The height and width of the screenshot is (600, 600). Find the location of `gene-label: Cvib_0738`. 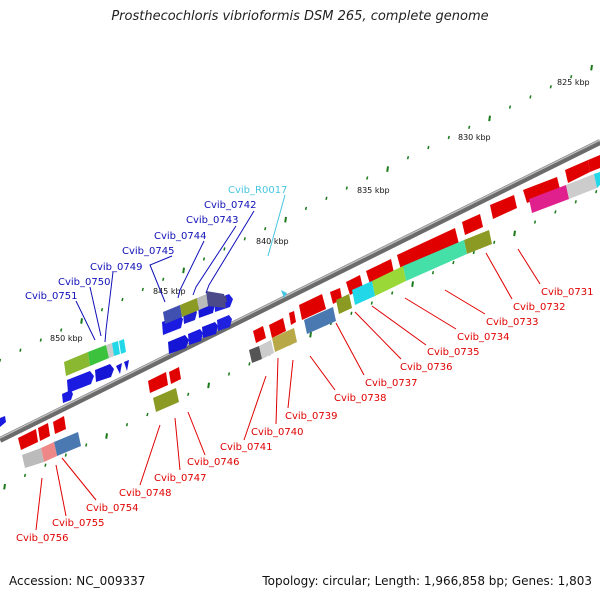

gene-label: Cvib_0738 is located at coordinates (360, 398).